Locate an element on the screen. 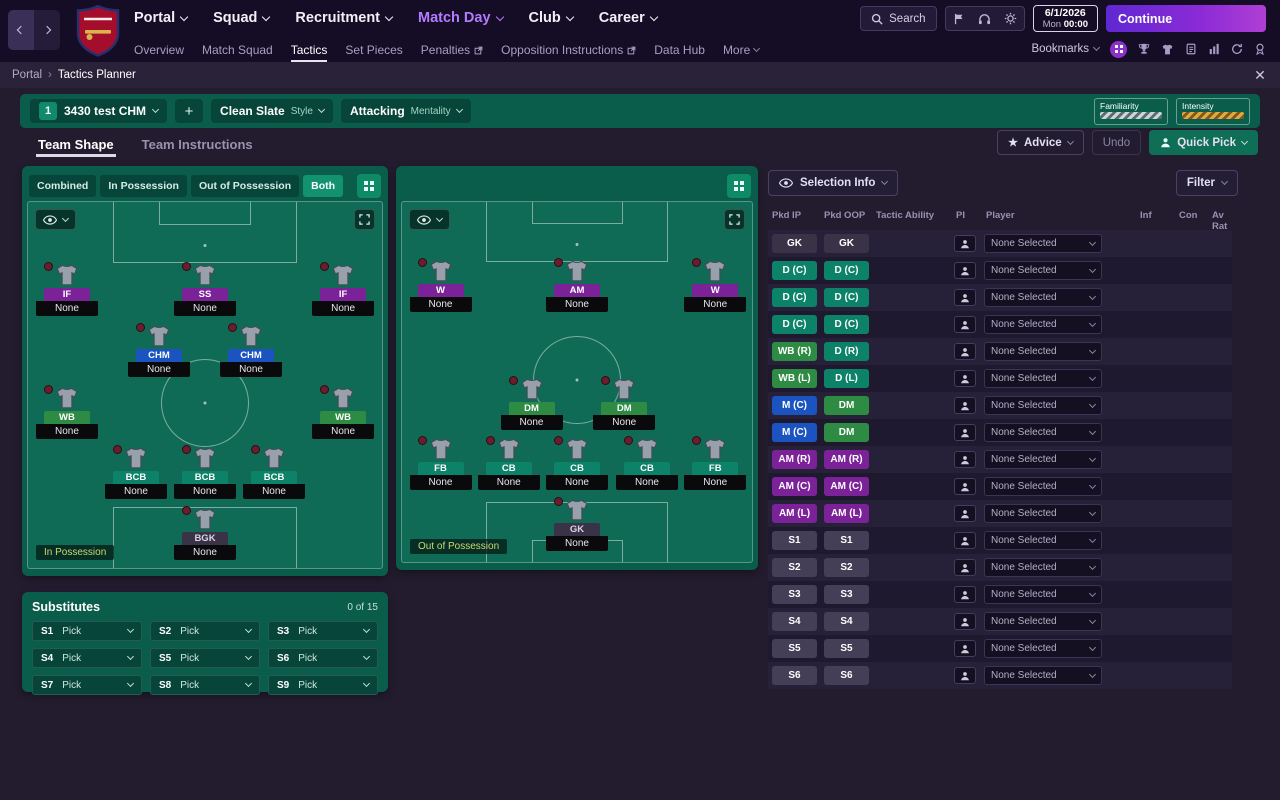 This screenshot has height=800, width=1280. picked-oop-badge: S2 is located at coordinates (846, 567).